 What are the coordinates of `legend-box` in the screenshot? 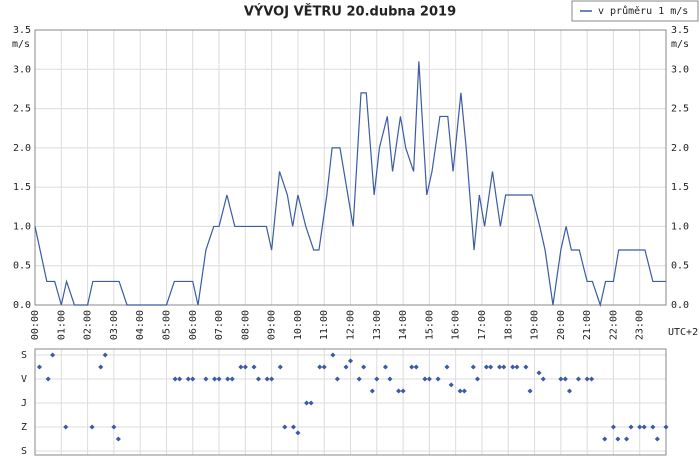 It's located at (635, 11).